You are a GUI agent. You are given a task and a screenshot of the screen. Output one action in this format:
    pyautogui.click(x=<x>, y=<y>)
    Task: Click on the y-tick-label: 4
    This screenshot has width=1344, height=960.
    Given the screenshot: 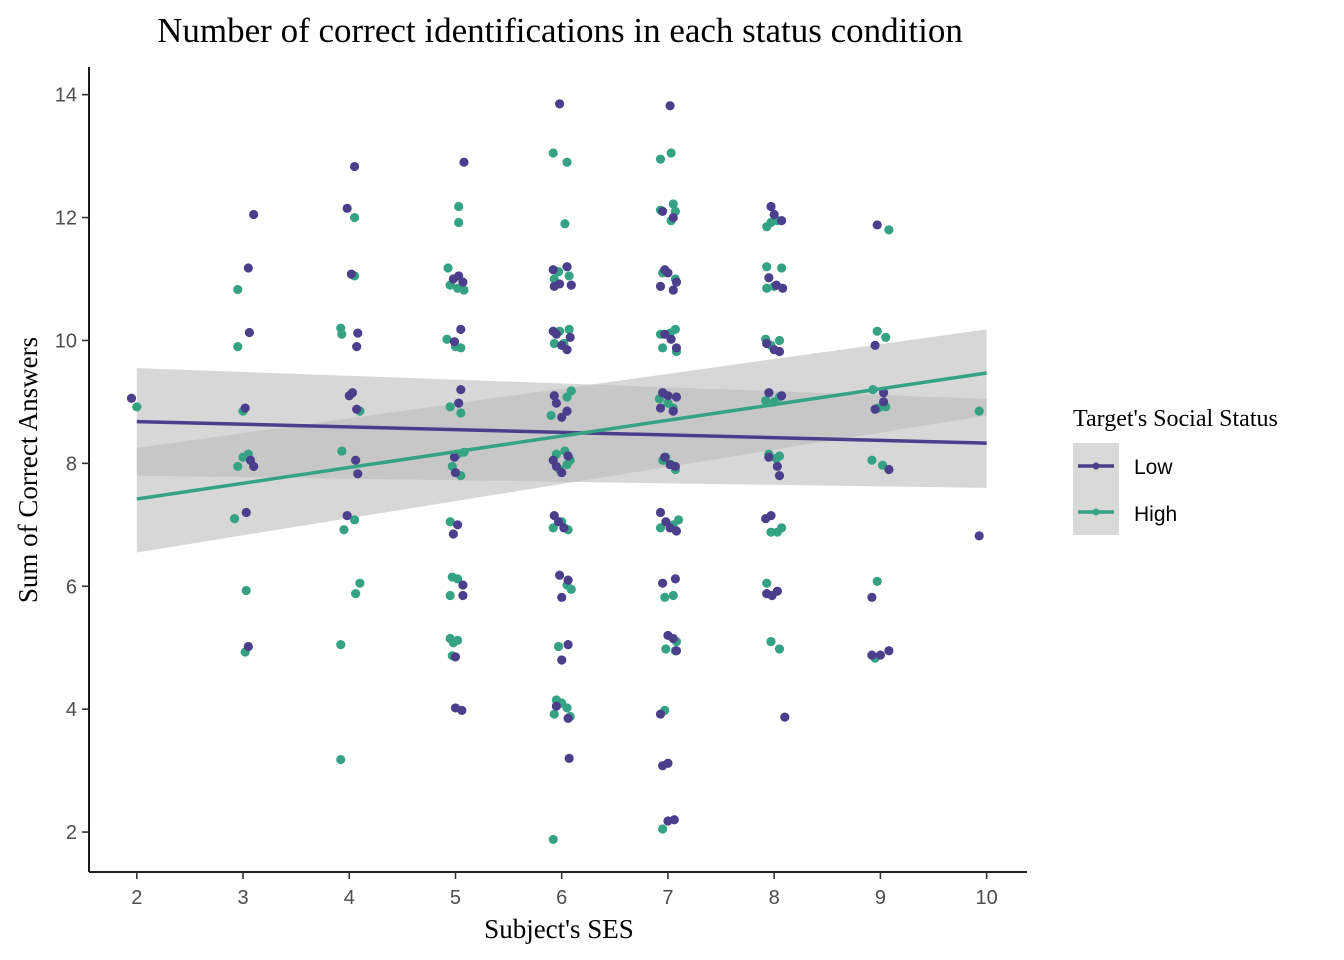 What is the action you would take?
    pyautogui.click(x=71, y=710)
    